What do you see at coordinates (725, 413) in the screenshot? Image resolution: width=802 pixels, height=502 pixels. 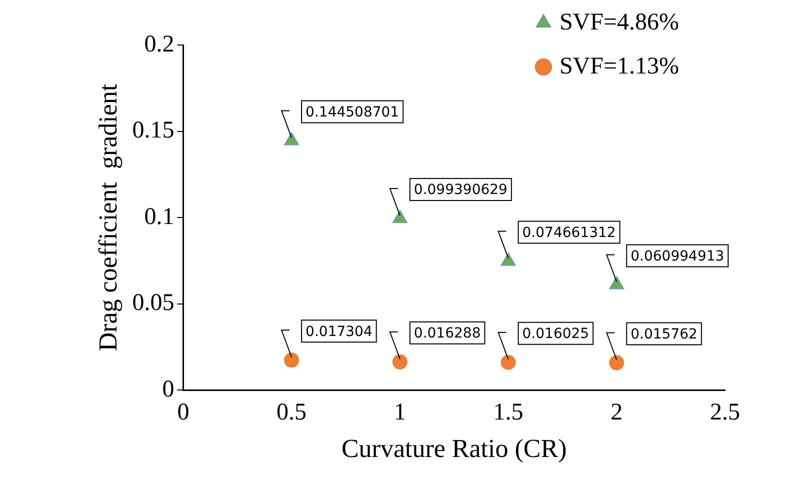 I see `x-tick-label: 2.5` at bounding box center [725, 413].